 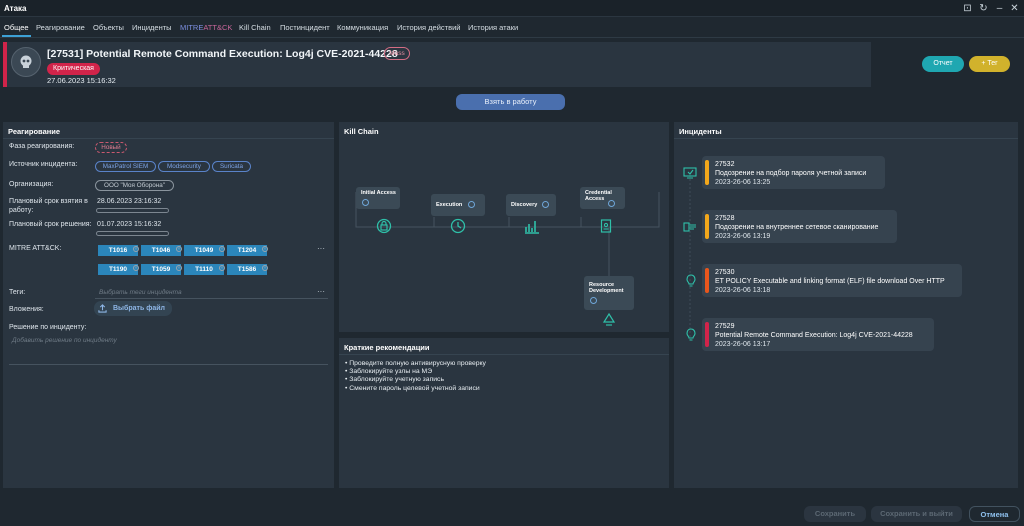 I want to click on list-item: • Заблокируйте узлы на МЭ, so click(x=389, y=372).